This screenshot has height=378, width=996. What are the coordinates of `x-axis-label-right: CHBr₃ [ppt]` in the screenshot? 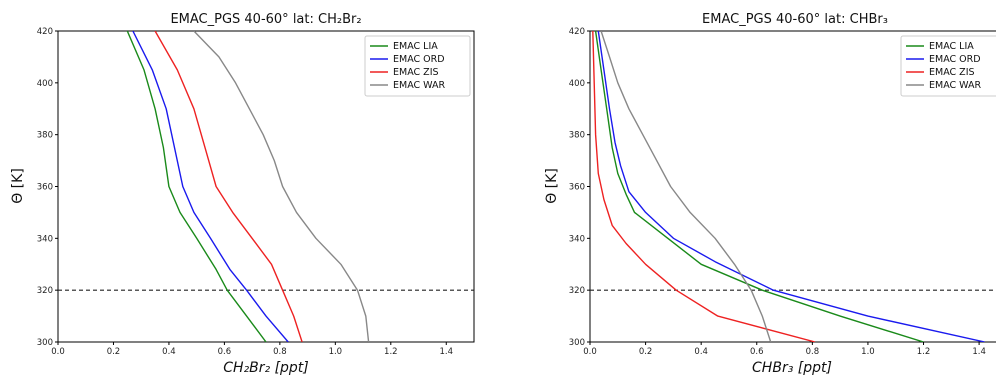 It's located at (792, 368).